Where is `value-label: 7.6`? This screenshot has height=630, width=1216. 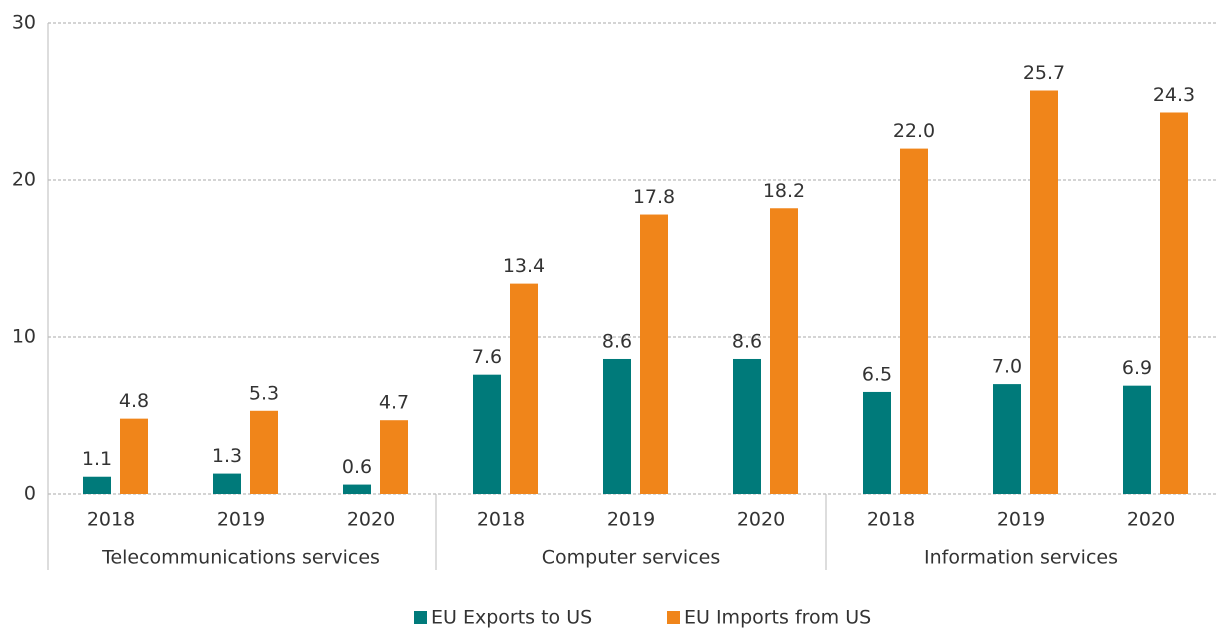
value-label: 7.6 is located at coordinates (487, 357).